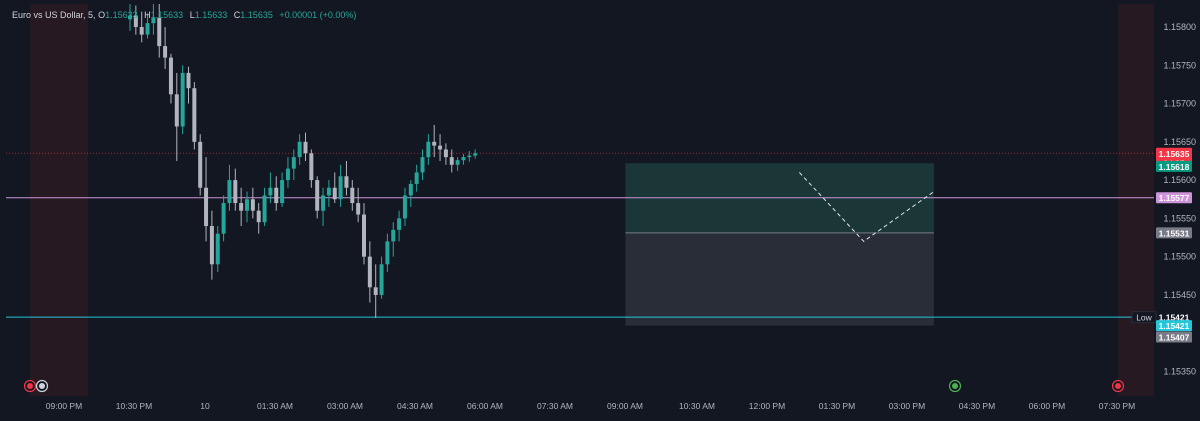 The image size is (1200, 421). Describe the element at coordinates (205, 406) in the screenshot. I see `time-axis-label: 10` at that location.